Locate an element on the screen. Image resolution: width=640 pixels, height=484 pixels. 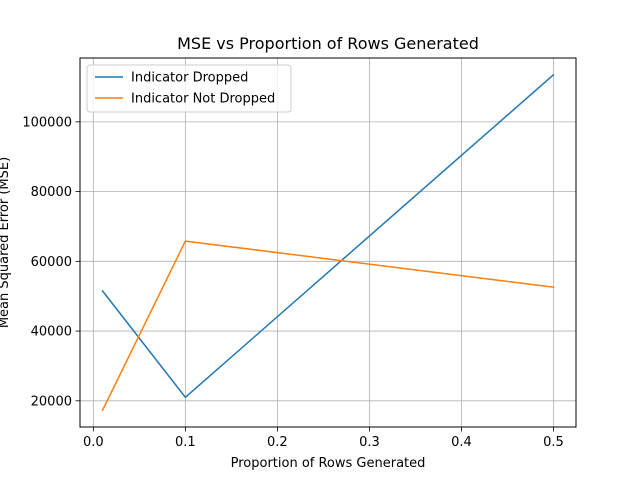
legend-box is located at coordinates (189, 88).